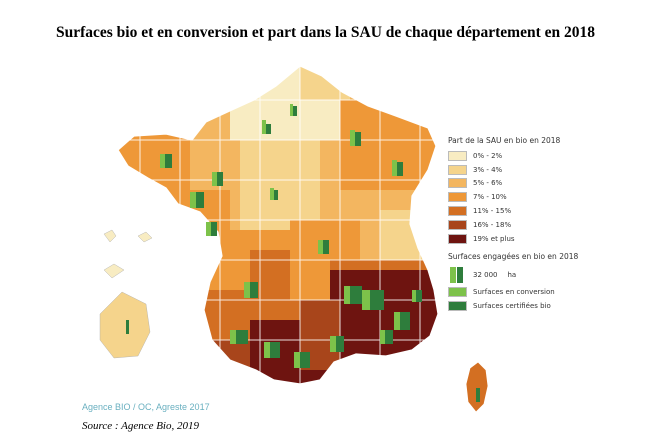  Describe the element at coordinates (146, 407) in the screenshot. I see `map-credit: Agence BIO / OC, Agreste 2017` at that location.